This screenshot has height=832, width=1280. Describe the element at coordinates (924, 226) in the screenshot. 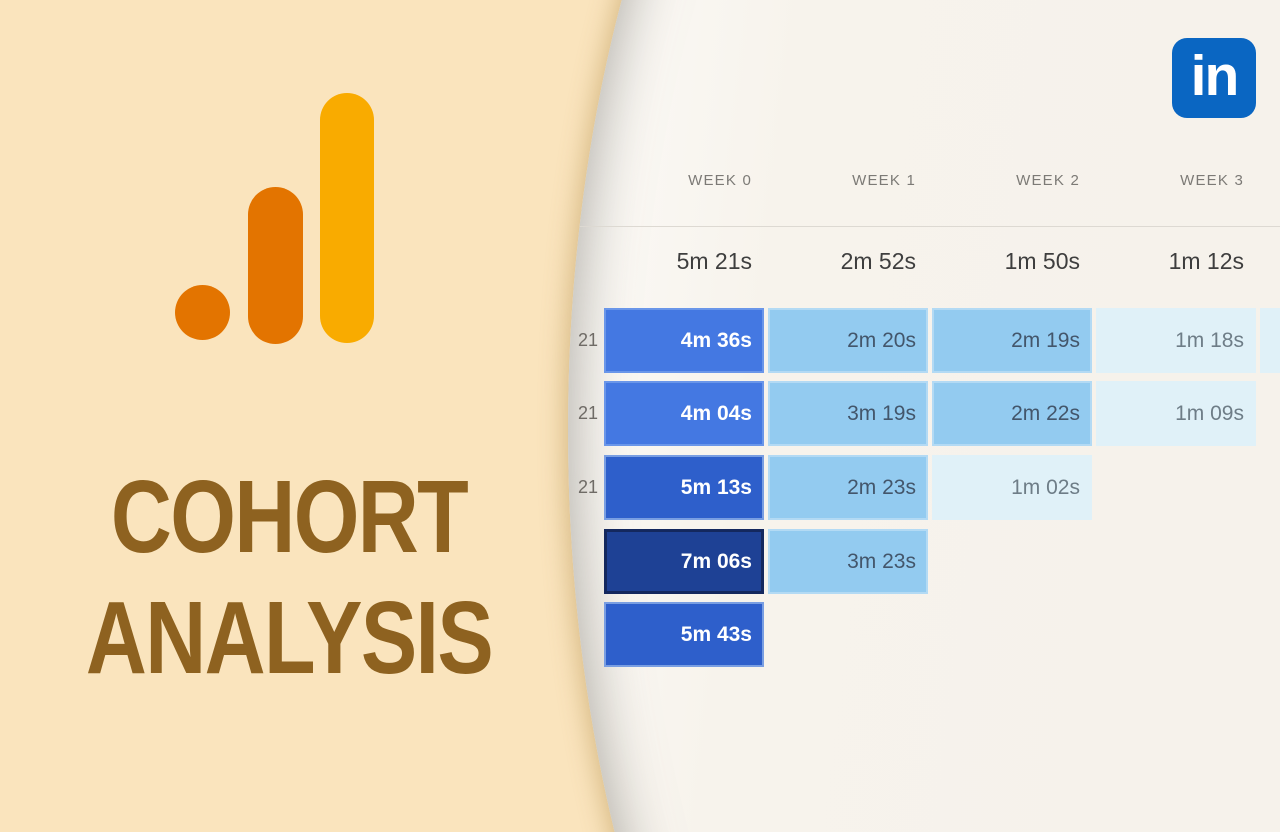

I see `table-header-divider` at that location.